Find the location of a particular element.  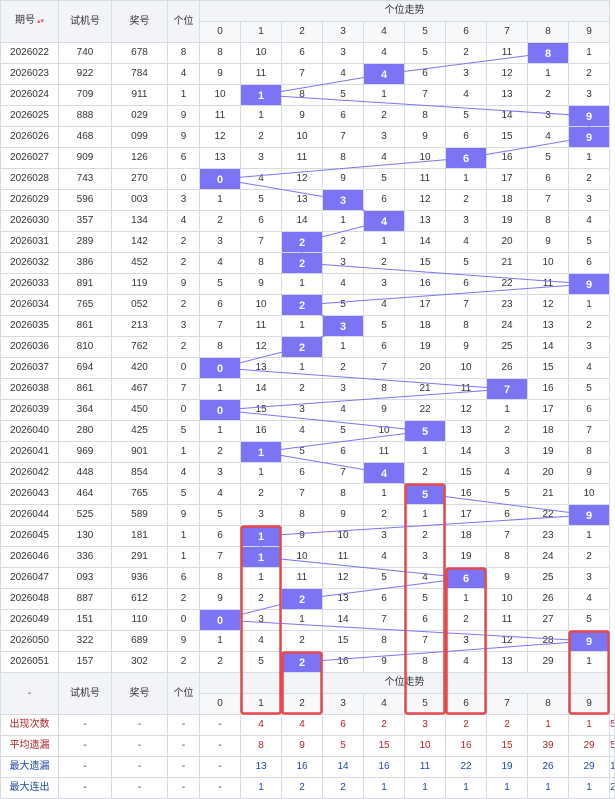

table-row: 2026040 280 425 5 1 16 4 5 10 5 13 2 18 7 is located at coordinates (307, 431).